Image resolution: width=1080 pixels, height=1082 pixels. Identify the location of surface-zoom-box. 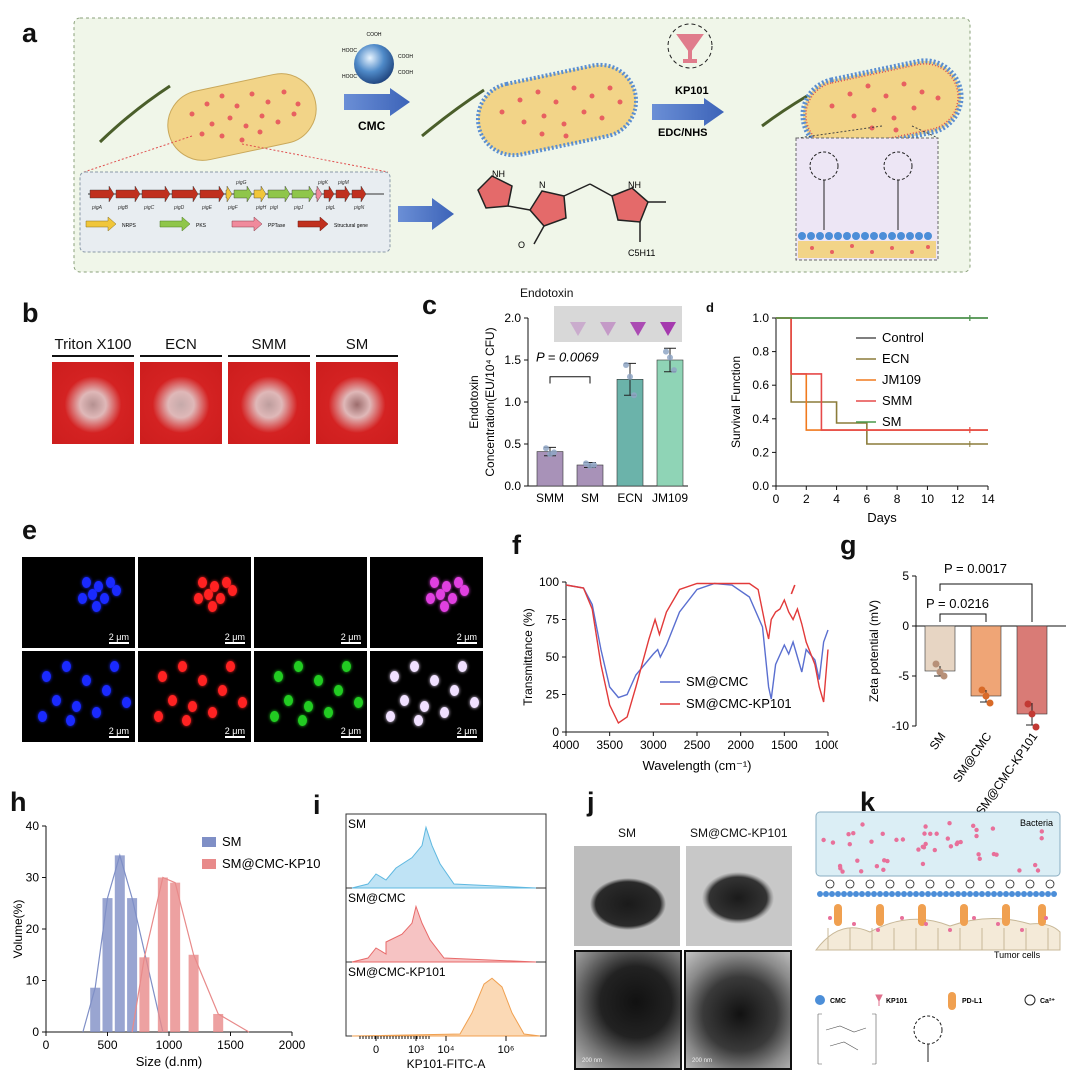
(867, 199).